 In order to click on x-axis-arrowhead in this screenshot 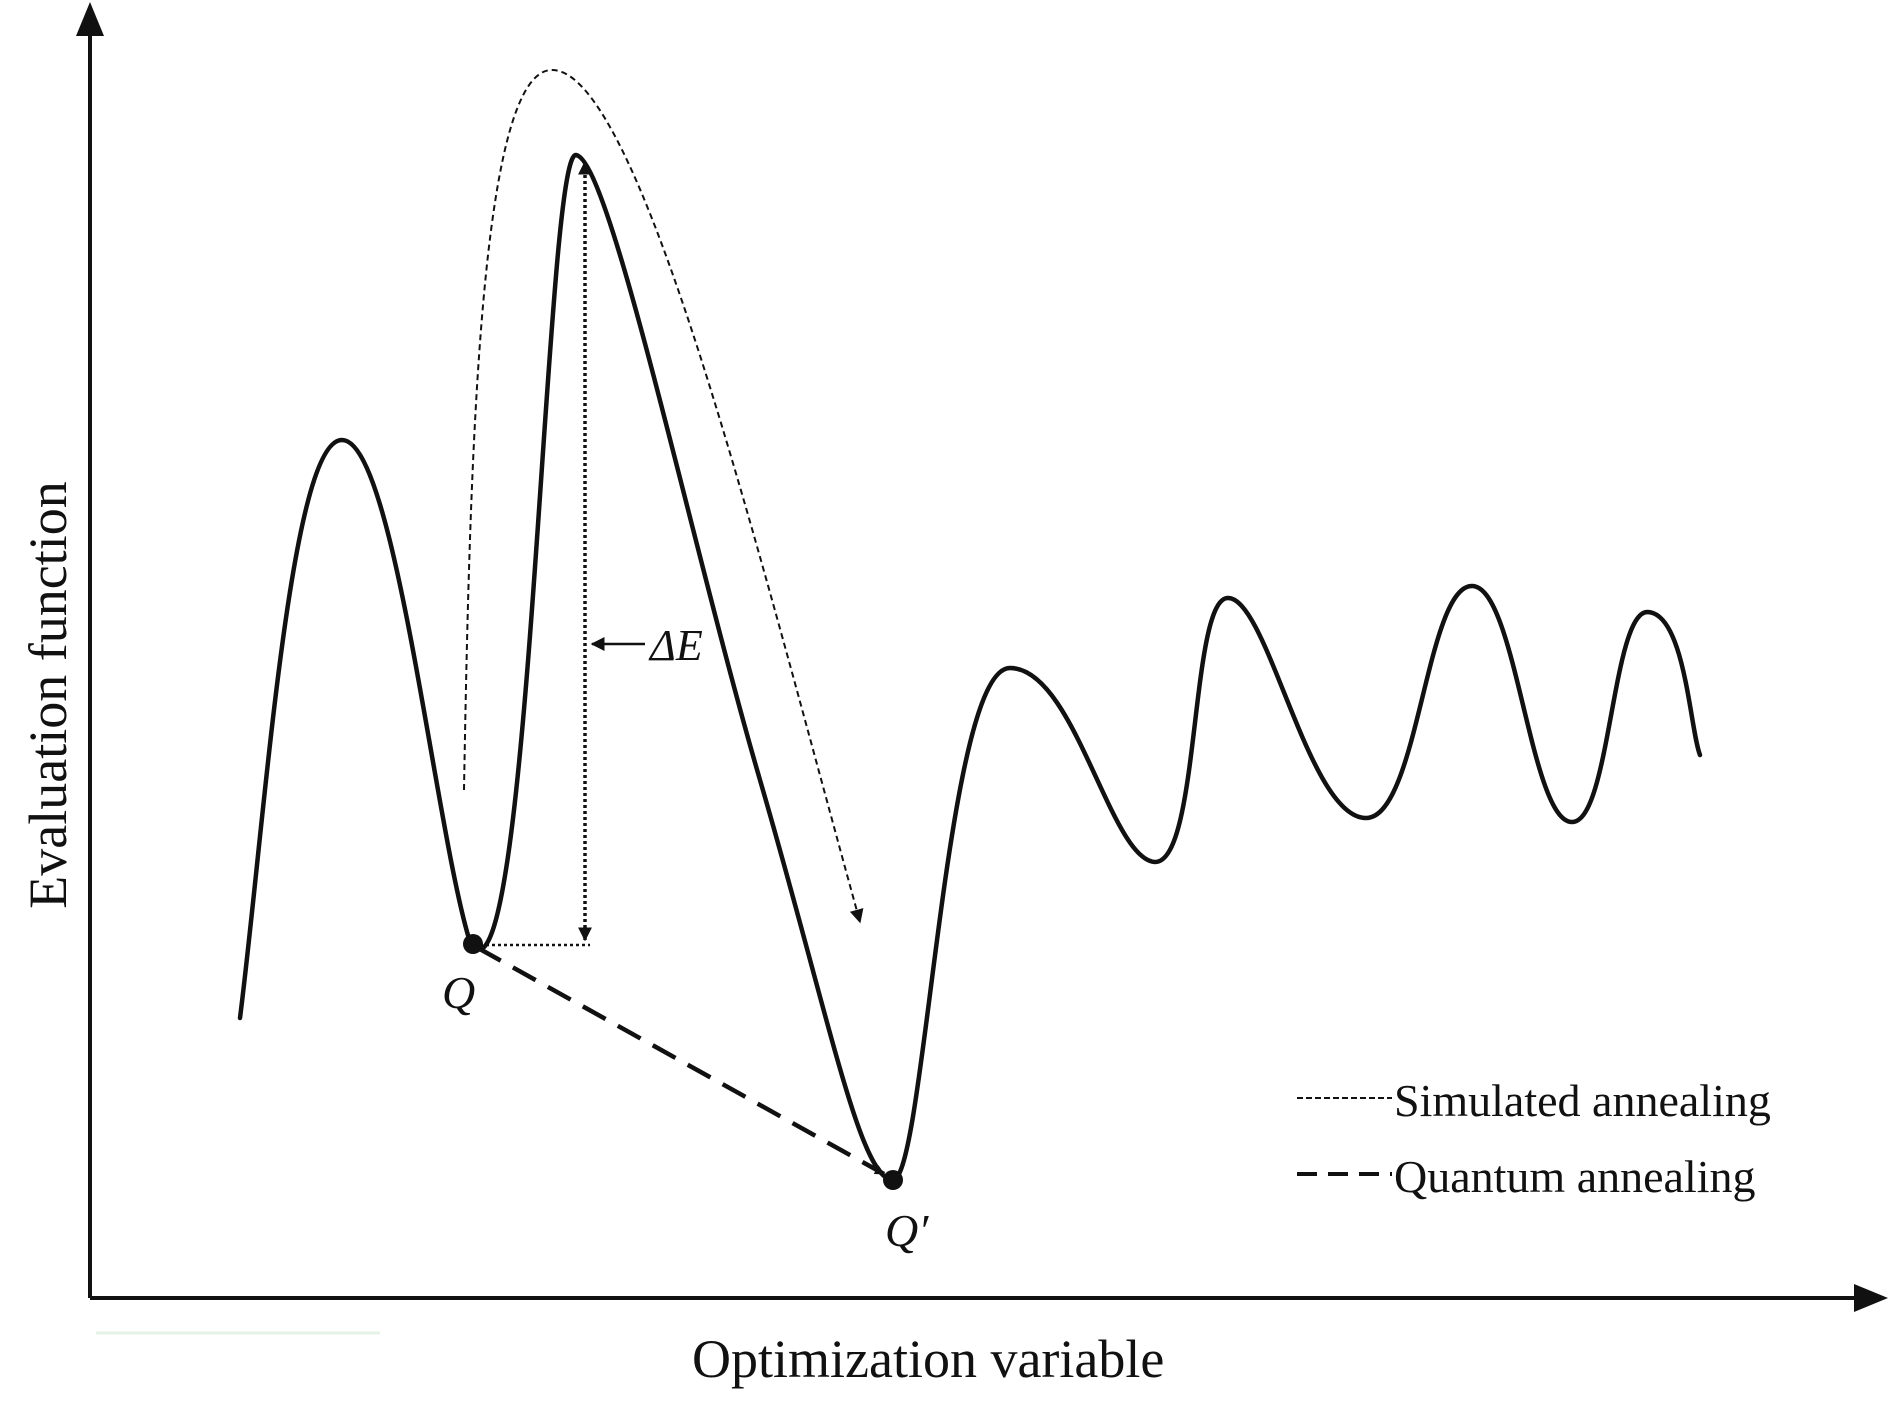, I will do `click(1871, 1298)`.